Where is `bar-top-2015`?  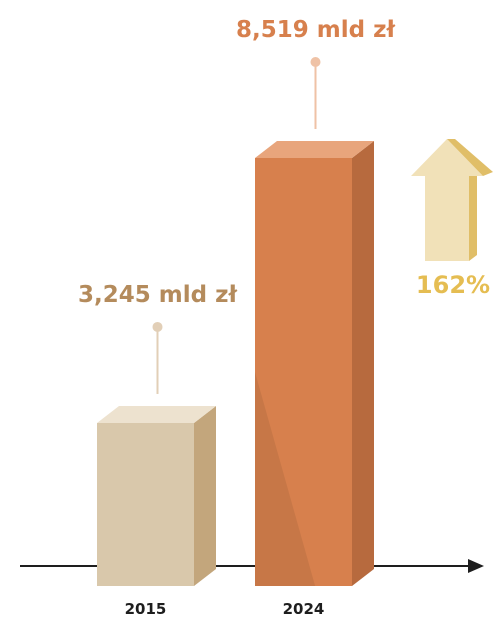
bar-top-2015 is located at coordinates (156, 414).